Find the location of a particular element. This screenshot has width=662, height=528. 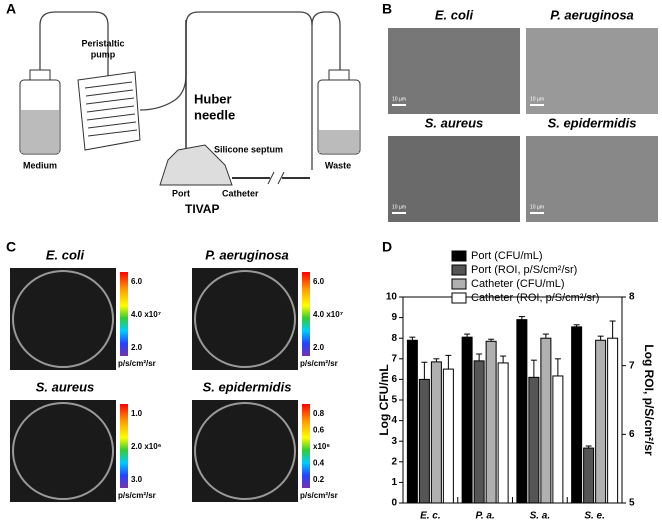

y-tick-label: 7 is located at coordinates (394, 358).